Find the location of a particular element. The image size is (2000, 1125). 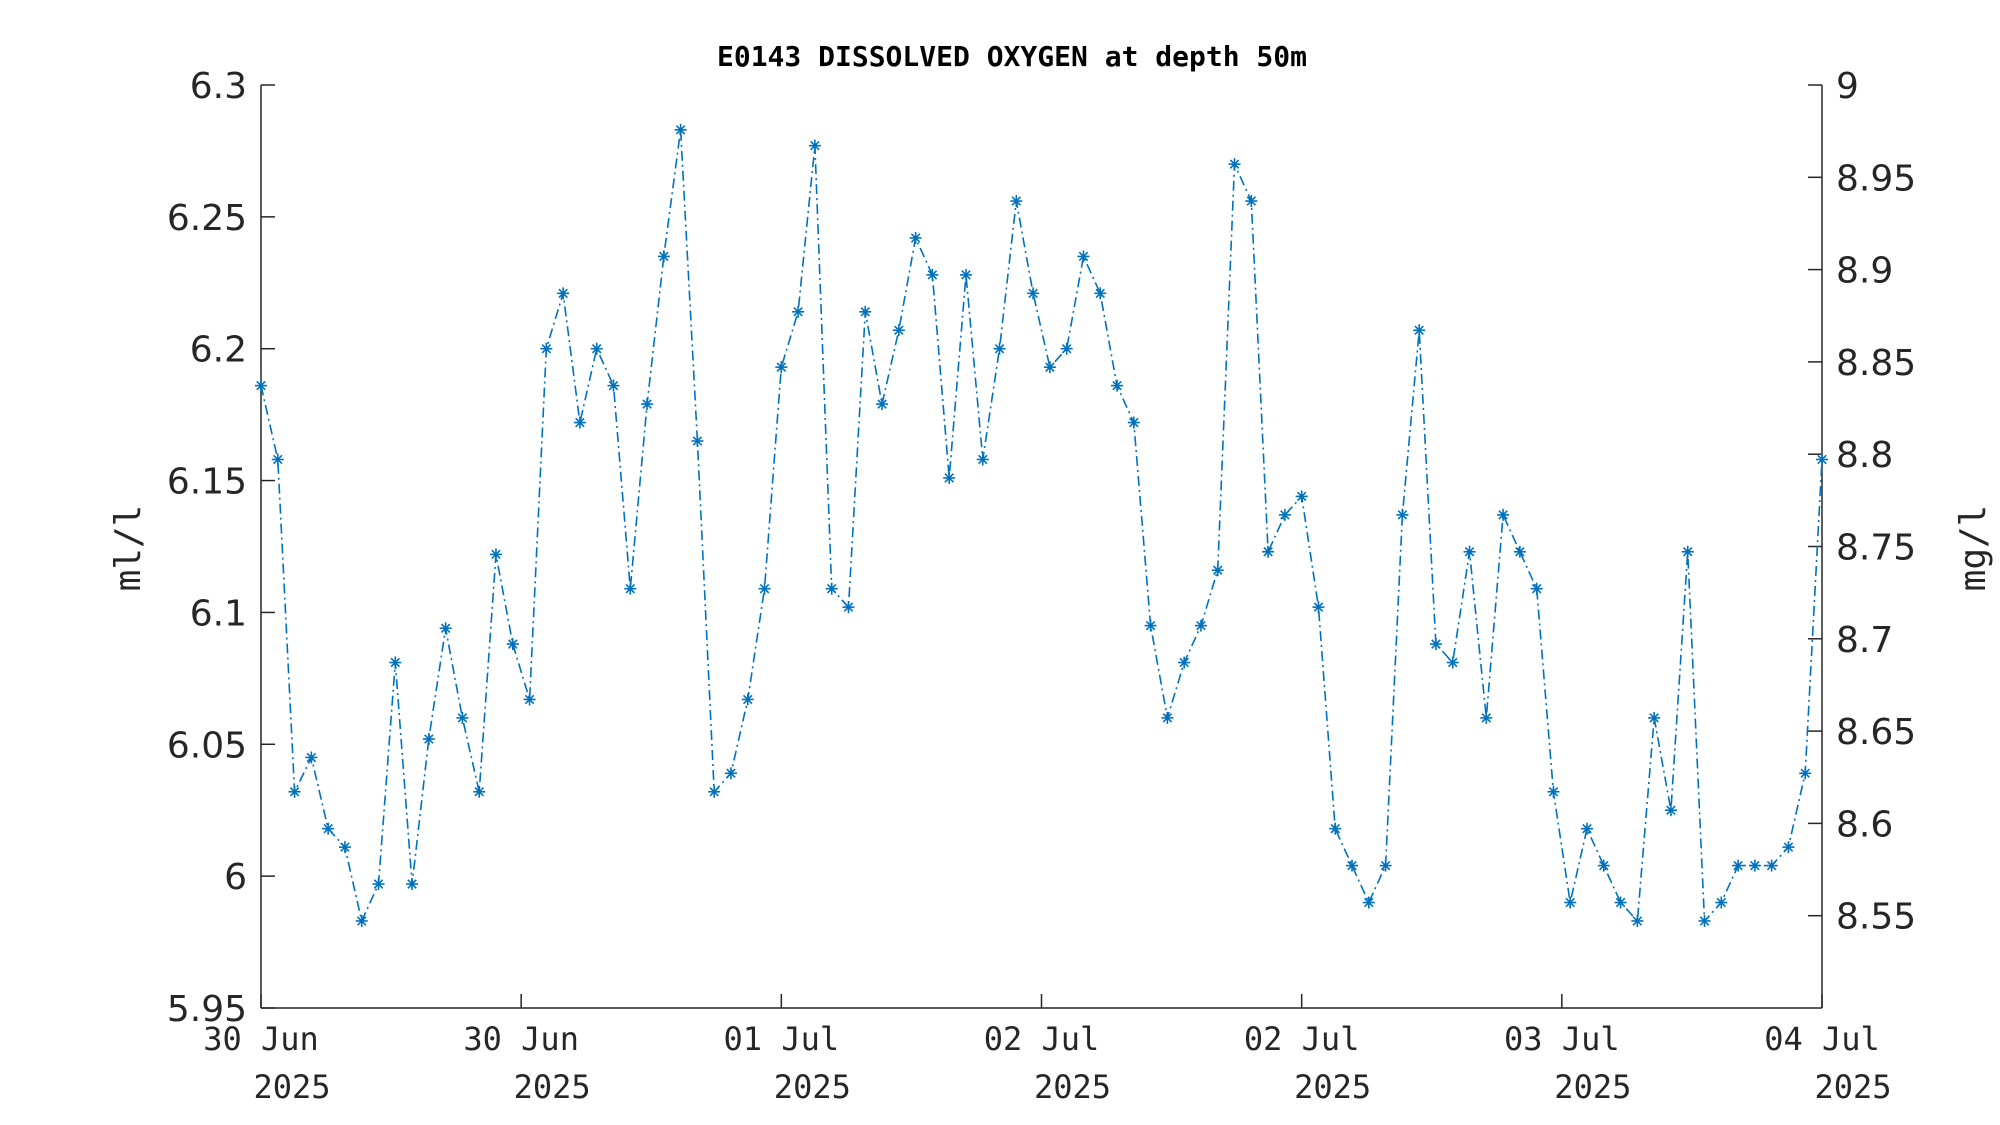

right-y-tick-label: 8.9 is located at coordinates (1864, 271).